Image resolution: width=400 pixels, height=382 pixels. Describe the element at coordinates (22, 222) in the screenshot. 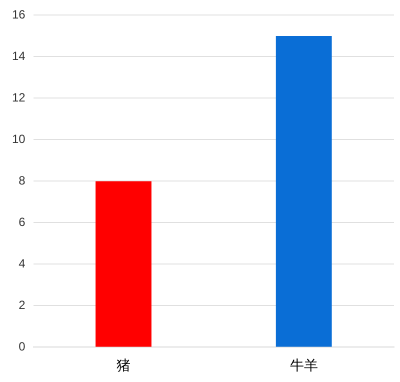

I see `y-tick-label: 6` at that location.